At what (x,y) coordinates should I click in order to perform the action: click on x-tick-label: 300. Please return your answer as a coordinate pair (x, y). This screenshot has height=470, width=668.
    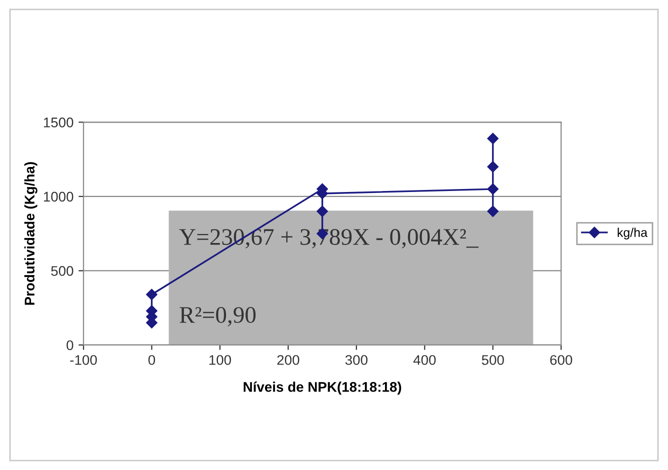
    Looking at the image, I should click on (356, 360).